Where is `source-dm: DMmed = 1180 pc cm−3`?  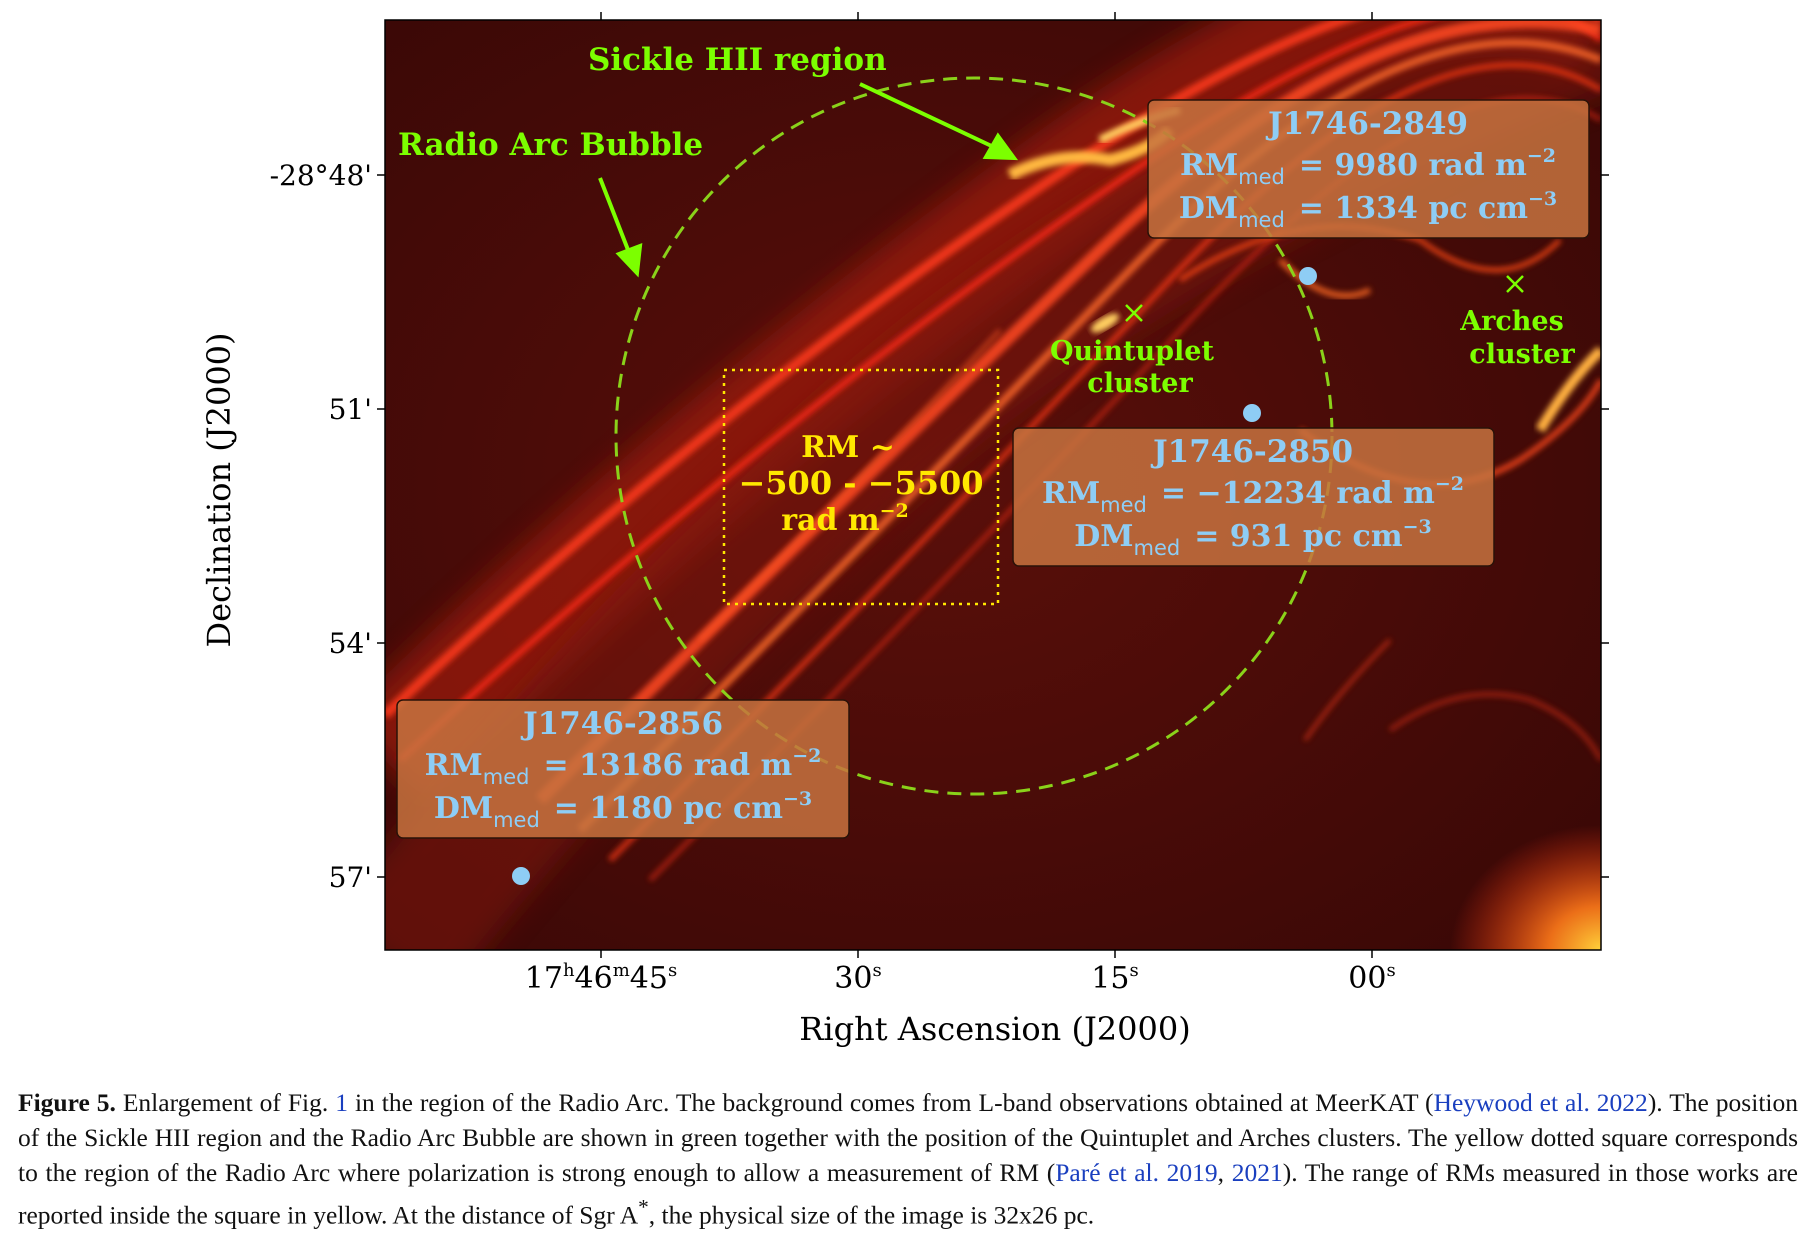
source-dm: DMmed = 1180 pc cm−3 is located at coordinates (623, 810).